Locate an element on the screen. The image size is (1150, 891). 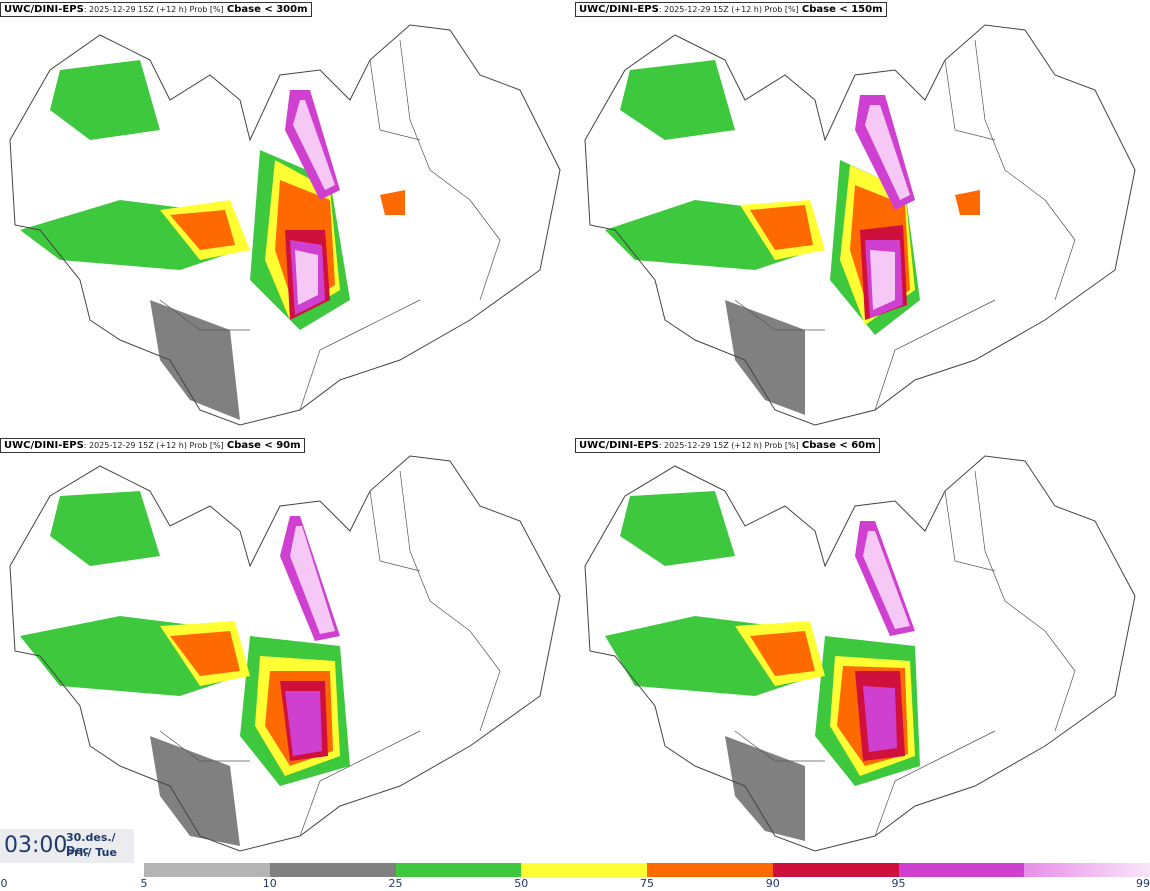
valid-weekday: Þri./ Tue is located at coordinates (91, 852).